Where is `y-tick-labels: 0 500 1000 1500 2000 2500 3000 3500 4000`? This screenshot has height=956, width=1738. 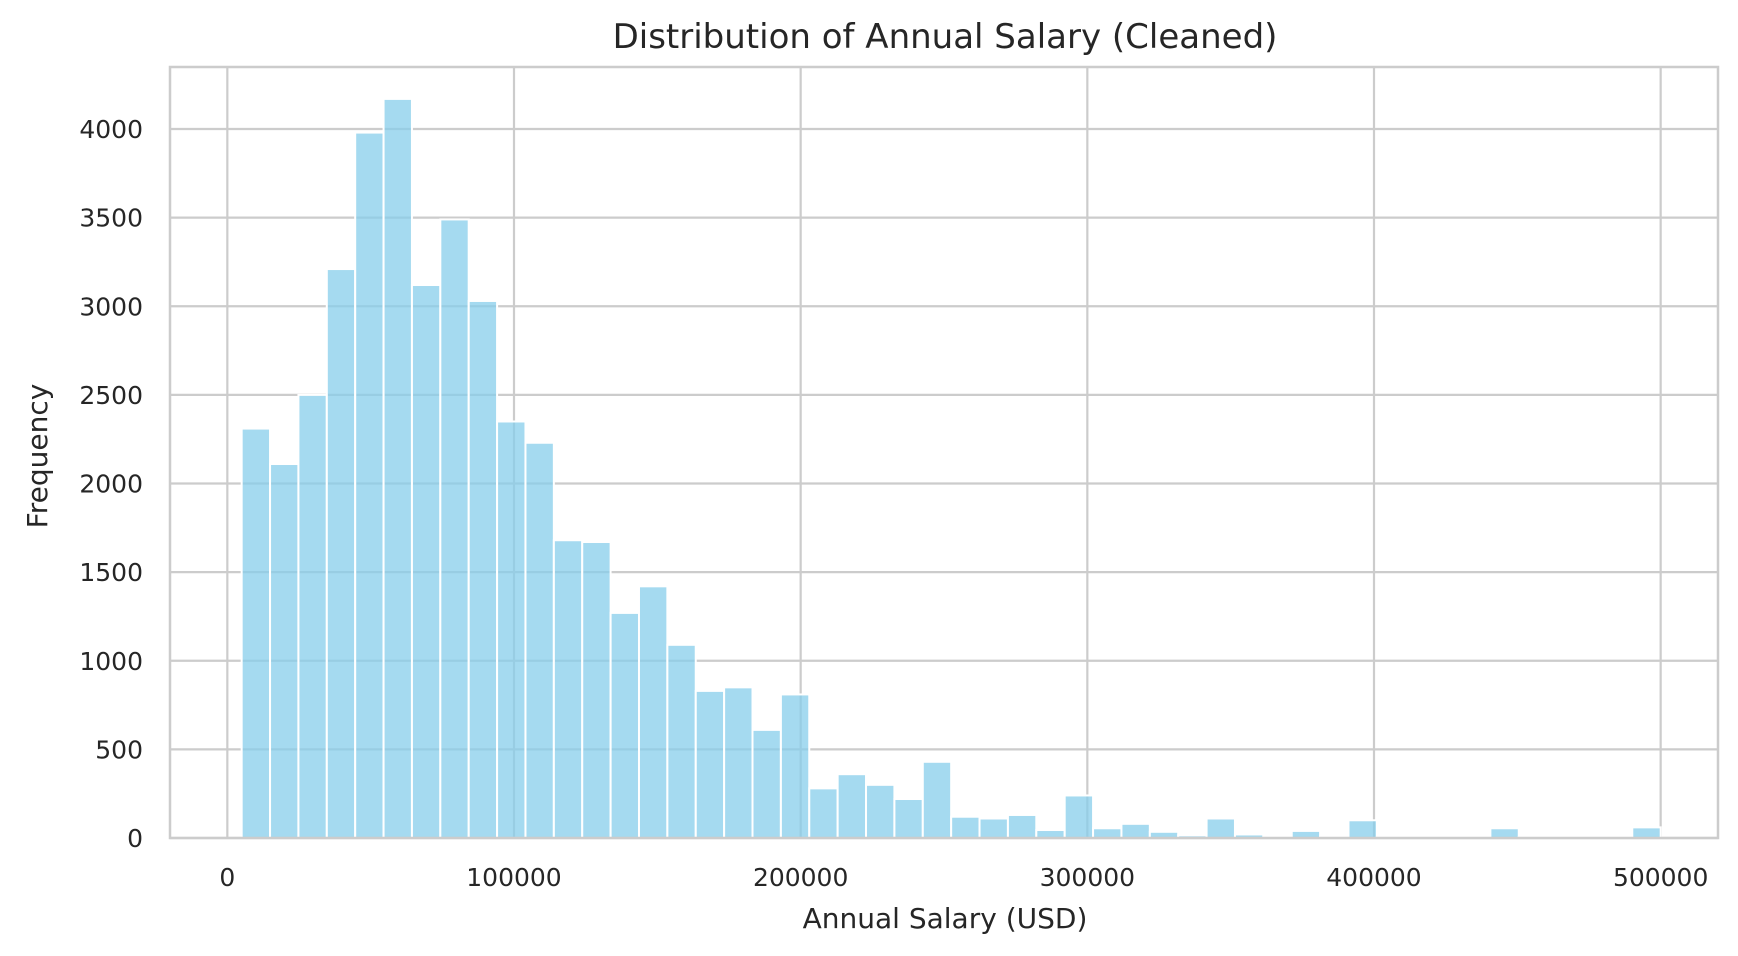 y-tick-labels: 0 500 1000 1500 2000 2500 3000 3500 4000 is located at coordinates (111, 484).